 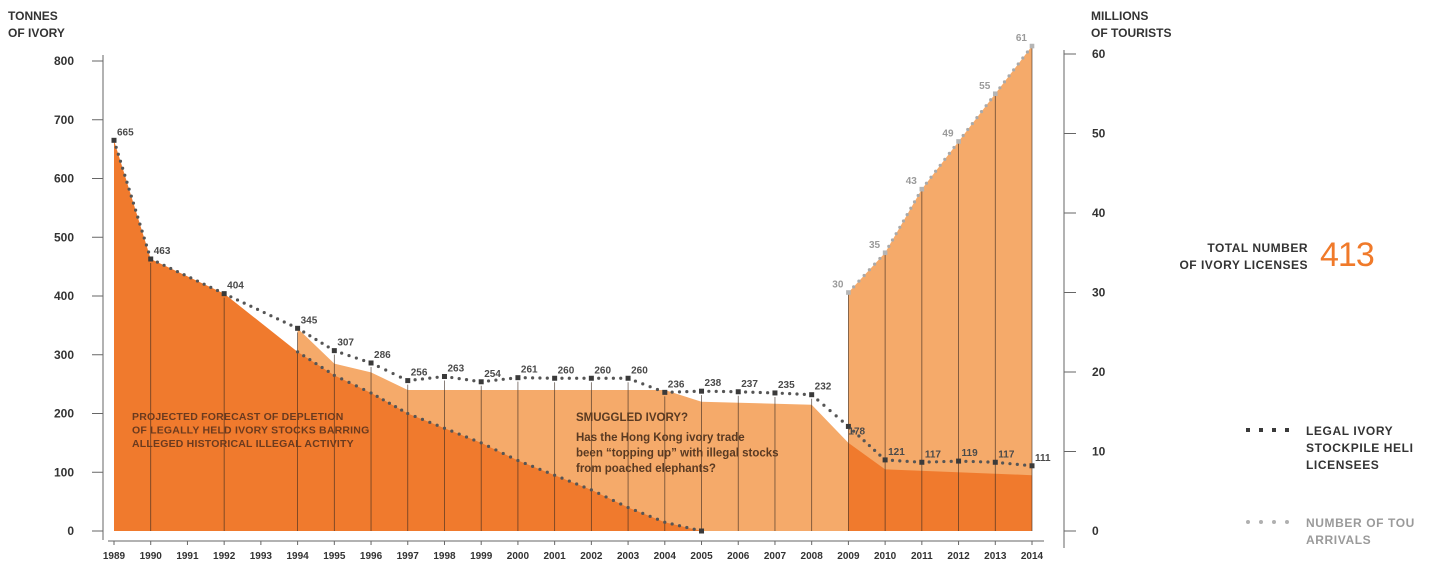 What do you see at coordinates (419, 373) in the screenshot?
I see `legal-value-label-1997: 256` at bounding box center [419, 373].